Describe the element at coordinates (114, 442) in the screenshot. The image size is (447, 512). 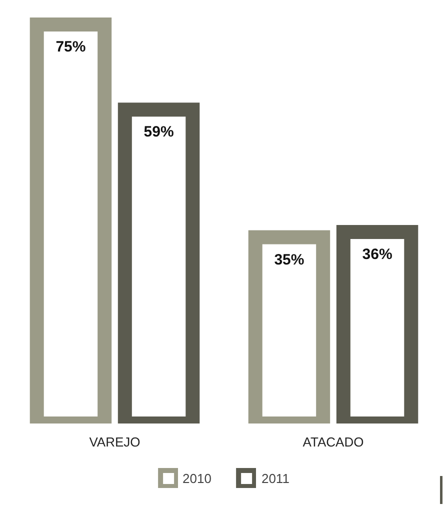
I see `x-tick-label: VAREJO` at that location.